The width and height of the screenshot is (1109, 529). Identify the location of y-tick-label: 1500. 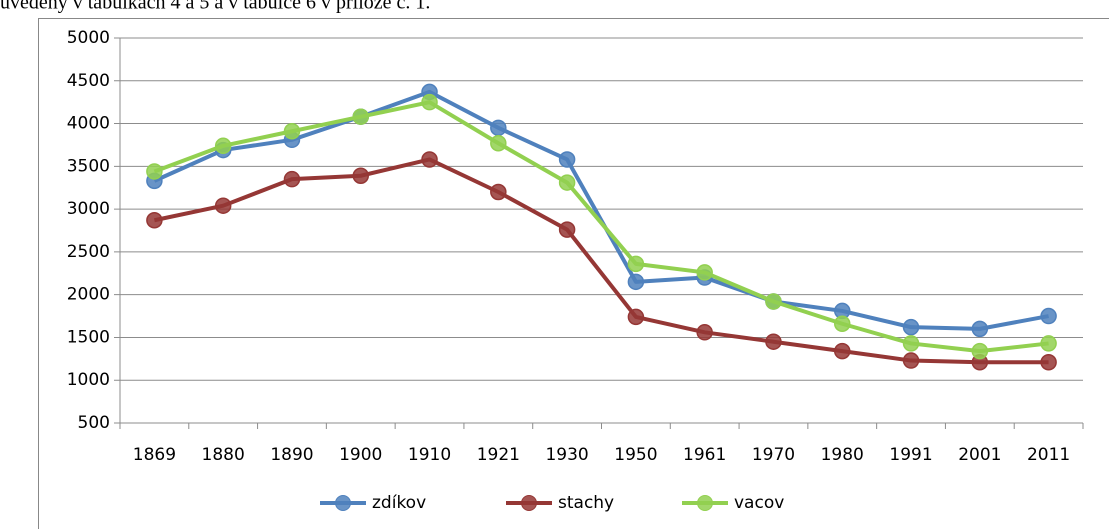
(88, 337).